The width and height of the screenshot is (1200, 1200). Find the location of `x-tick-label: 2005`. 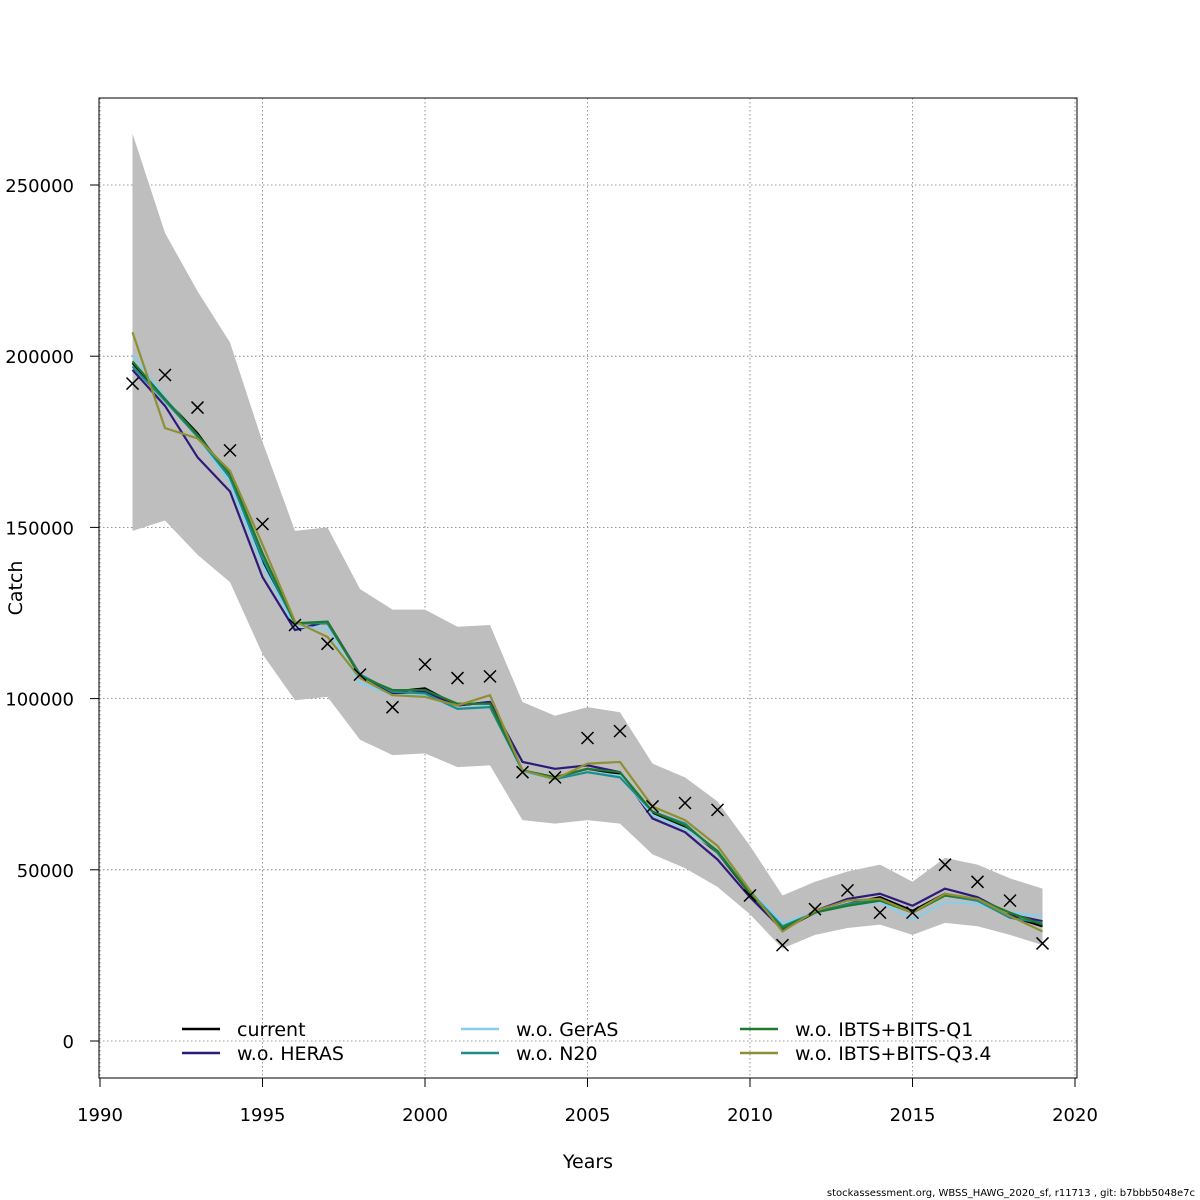

x-tick-label: 2005 is located at coordinates (588, 1115).